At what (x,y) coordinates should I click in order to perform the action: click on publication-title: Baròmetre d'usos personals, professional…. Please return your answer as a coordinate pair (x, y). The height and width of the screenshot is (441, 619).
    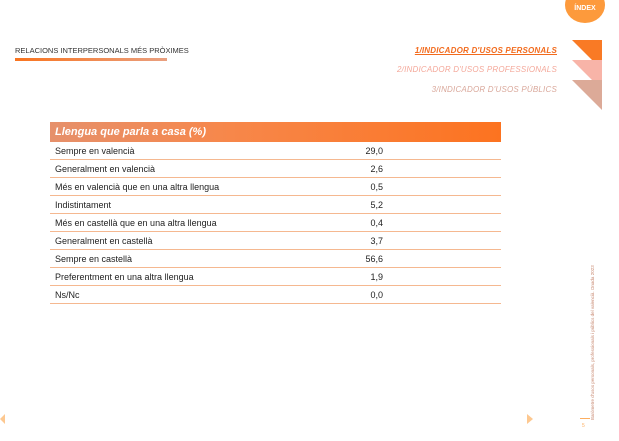
    Looking at the image, I should click on (592, 342).